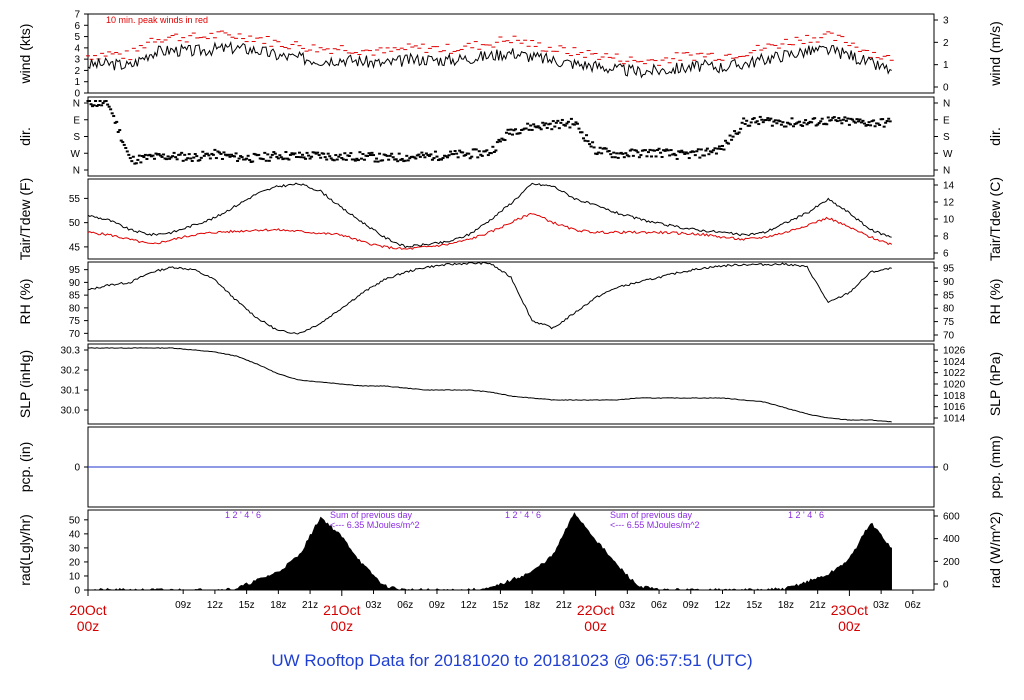 Image resolution: width=1024 pixels, height=700 pixels. I want to click on ytick-left-label: 1, so click(77, 82).